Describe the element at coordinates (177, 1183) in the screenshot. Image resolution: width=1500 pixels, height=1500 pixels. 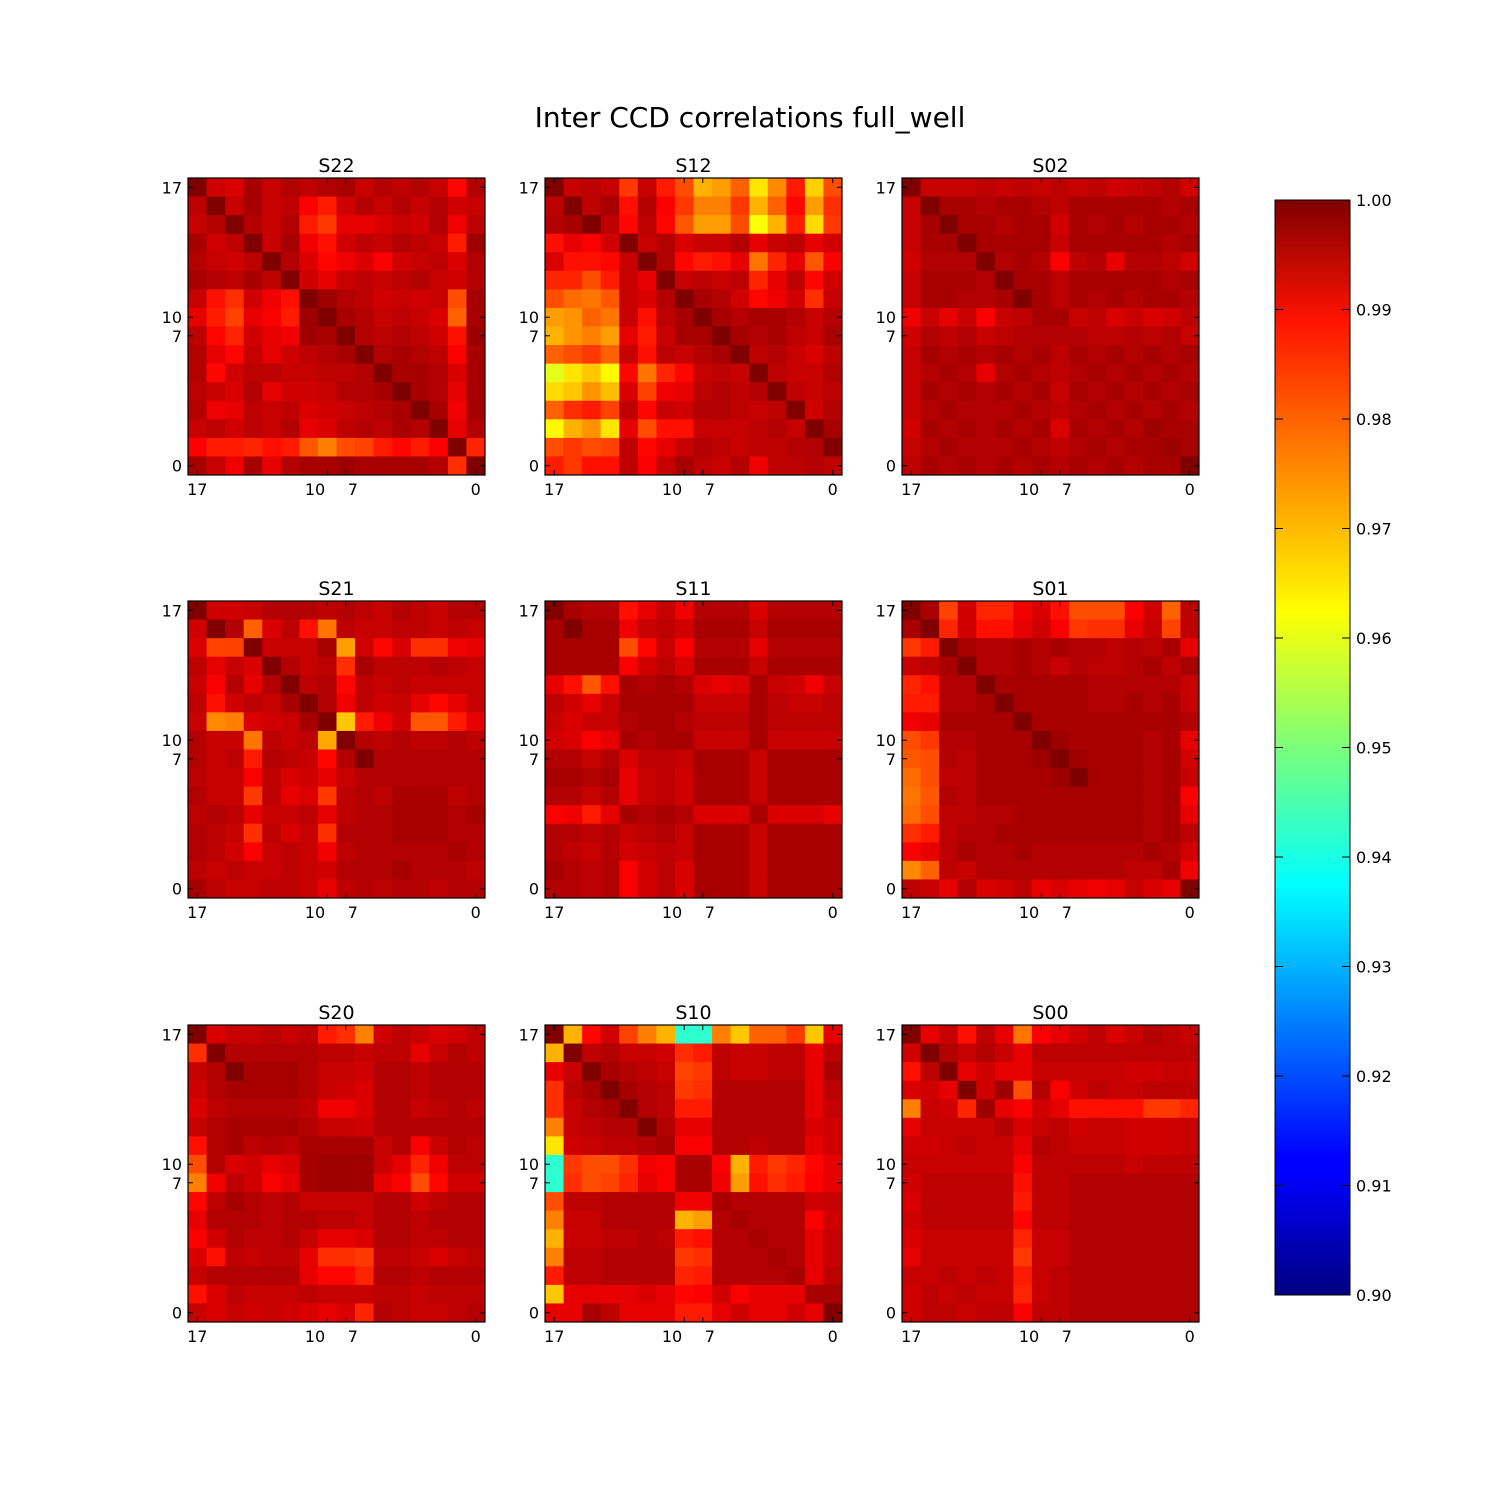
I see `y-tick-label: 7` at that location.